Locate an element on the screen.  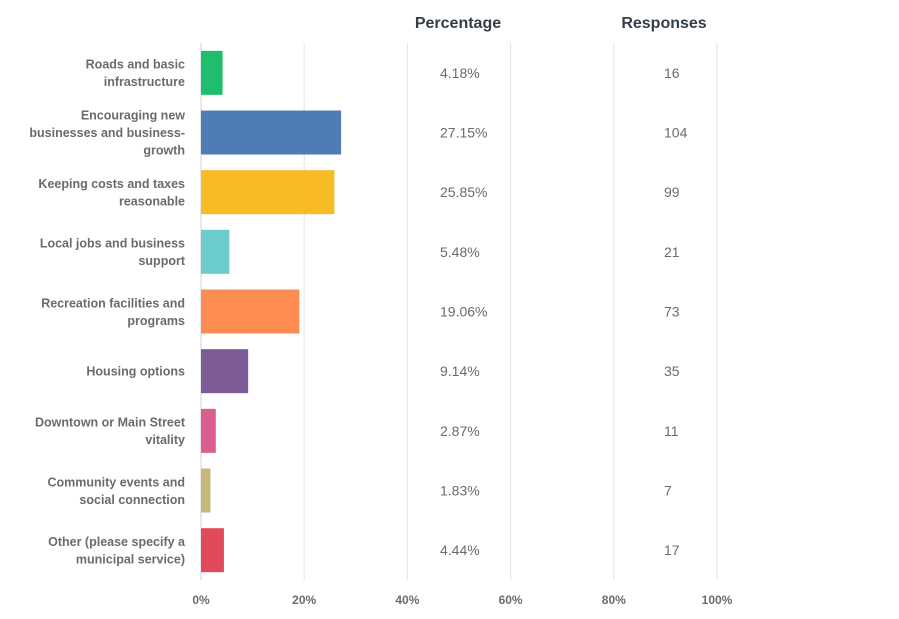
responses-value: 21 is located at coordinates (672, 252).